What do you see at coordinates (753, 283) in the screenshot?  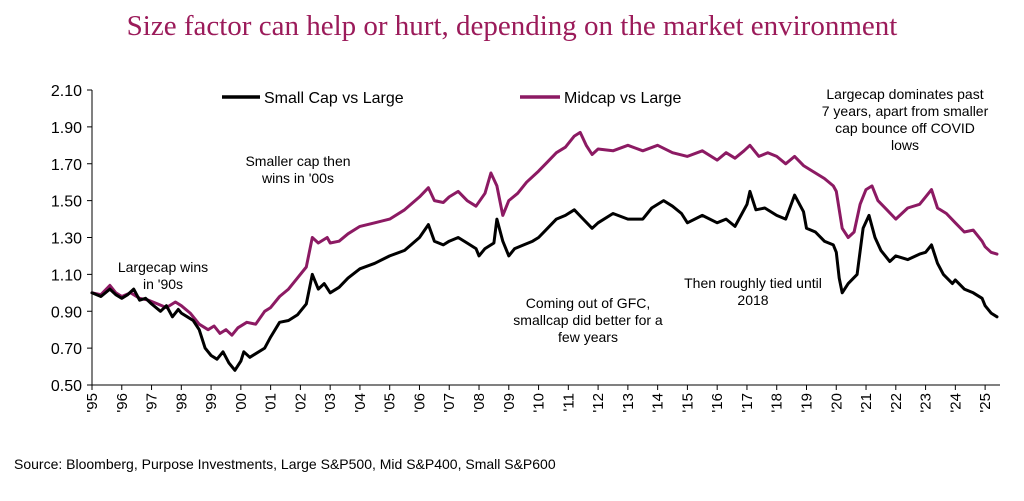 I see `annotation-line: Then roughly tied until` at bounding box center [753, 283].